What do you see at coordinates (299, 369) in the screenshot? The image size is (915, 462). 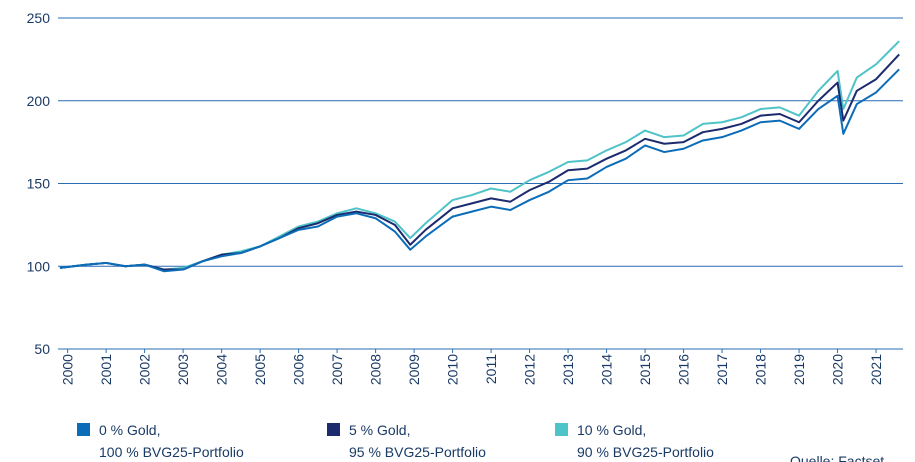 I see `x-tick-label: 2006` at bounding box center [299, 369].